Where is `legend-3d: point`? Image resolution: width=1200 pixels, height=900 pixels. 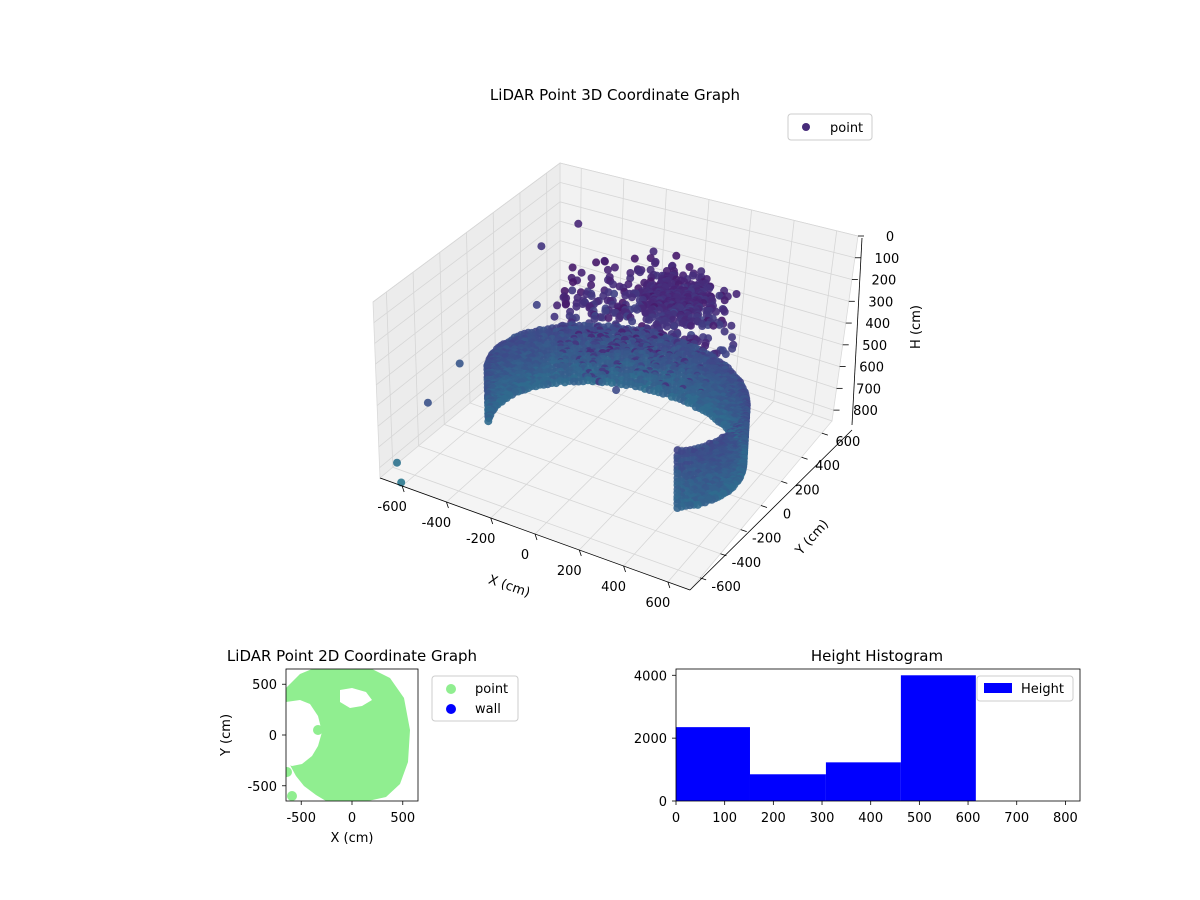
legend-3d: point is located at coordinates (830, 127).